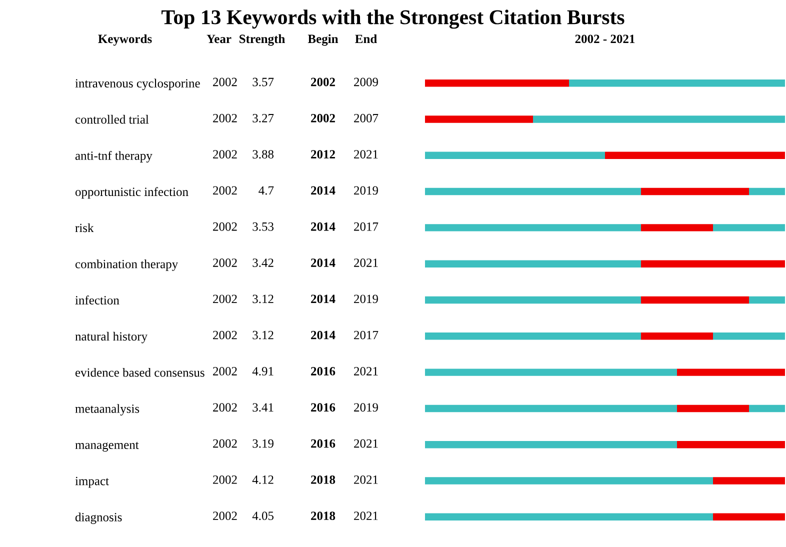  I want to click on text: Strength, so click(262, 40).